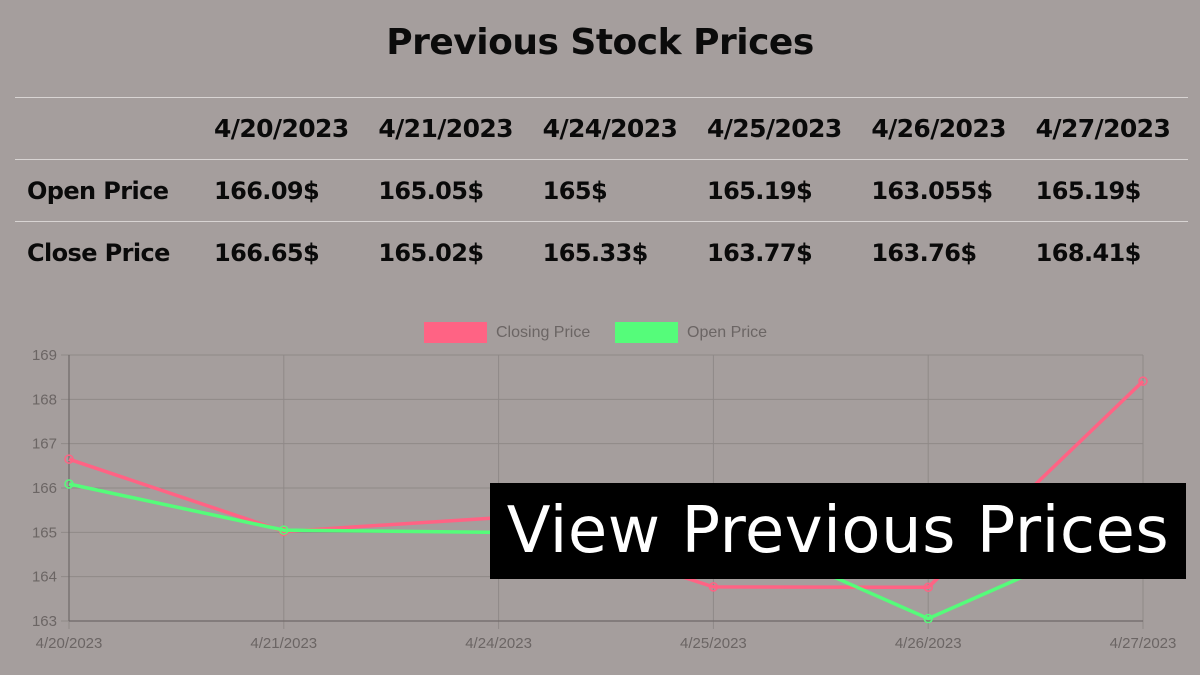 This screenshot has height=675, width=1200. What do you see at coordinates (1105, 128) in the screenshot?
I see `column-header: 4/27/2023` at bounding box center [1105, 128].